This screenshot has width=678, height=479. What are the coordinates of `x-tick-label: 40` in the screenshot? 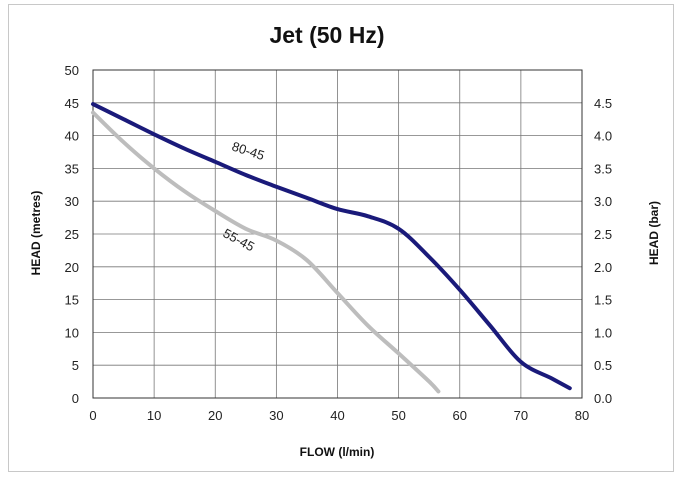 It's located at (337, 415).